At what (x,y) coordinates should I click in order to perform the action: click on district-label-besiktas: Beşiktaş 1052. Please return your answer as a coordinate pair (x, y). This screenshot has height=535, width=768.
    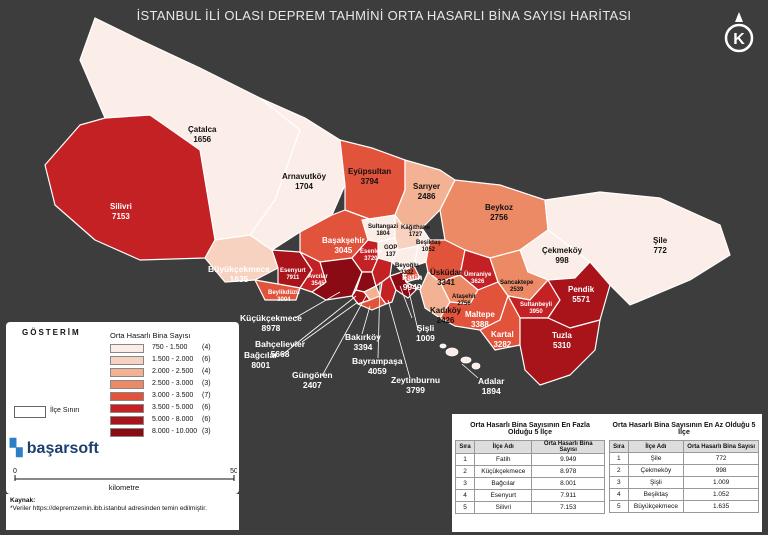
    Looking at the image, I should click on (428, 247).